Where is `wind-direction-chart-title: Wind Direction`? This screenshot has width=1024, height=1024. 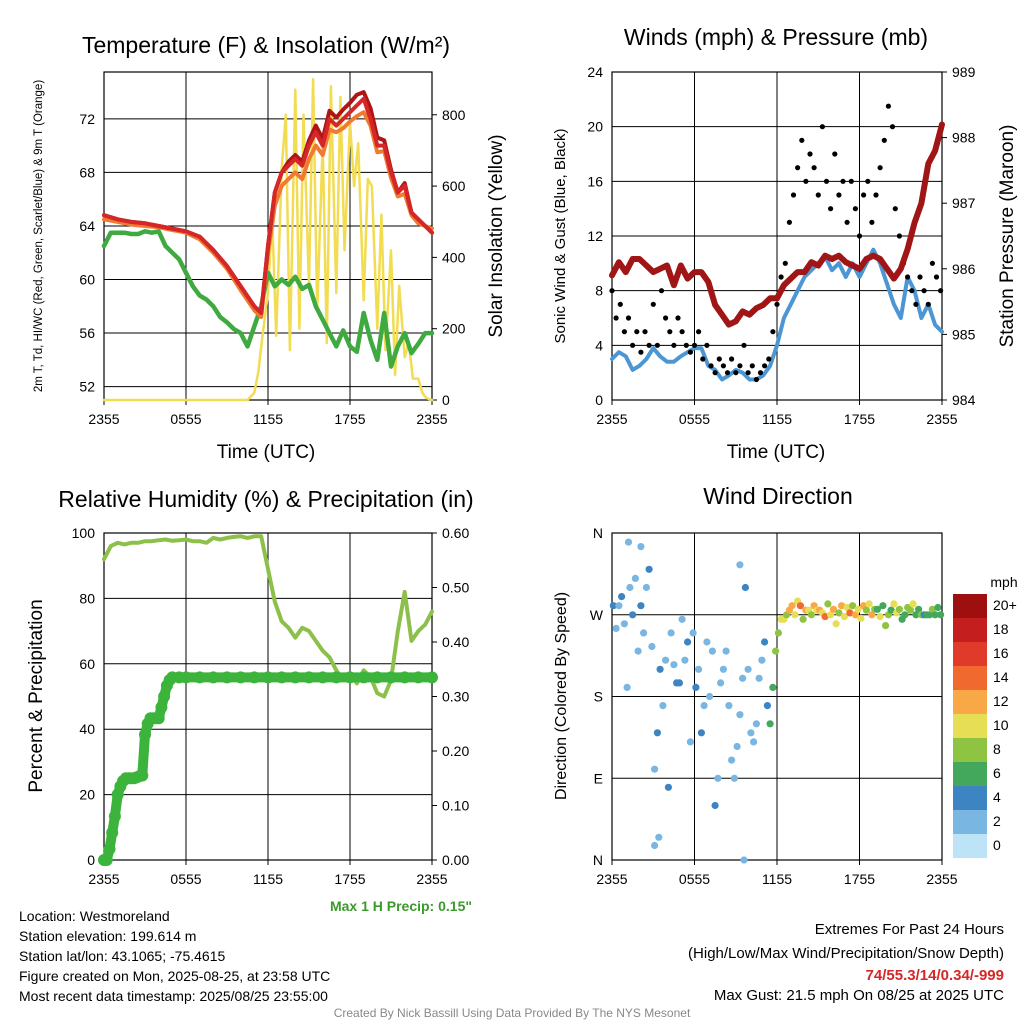
wind-direction-chart-title: Wind Direction is located at coordinates (778, 496).